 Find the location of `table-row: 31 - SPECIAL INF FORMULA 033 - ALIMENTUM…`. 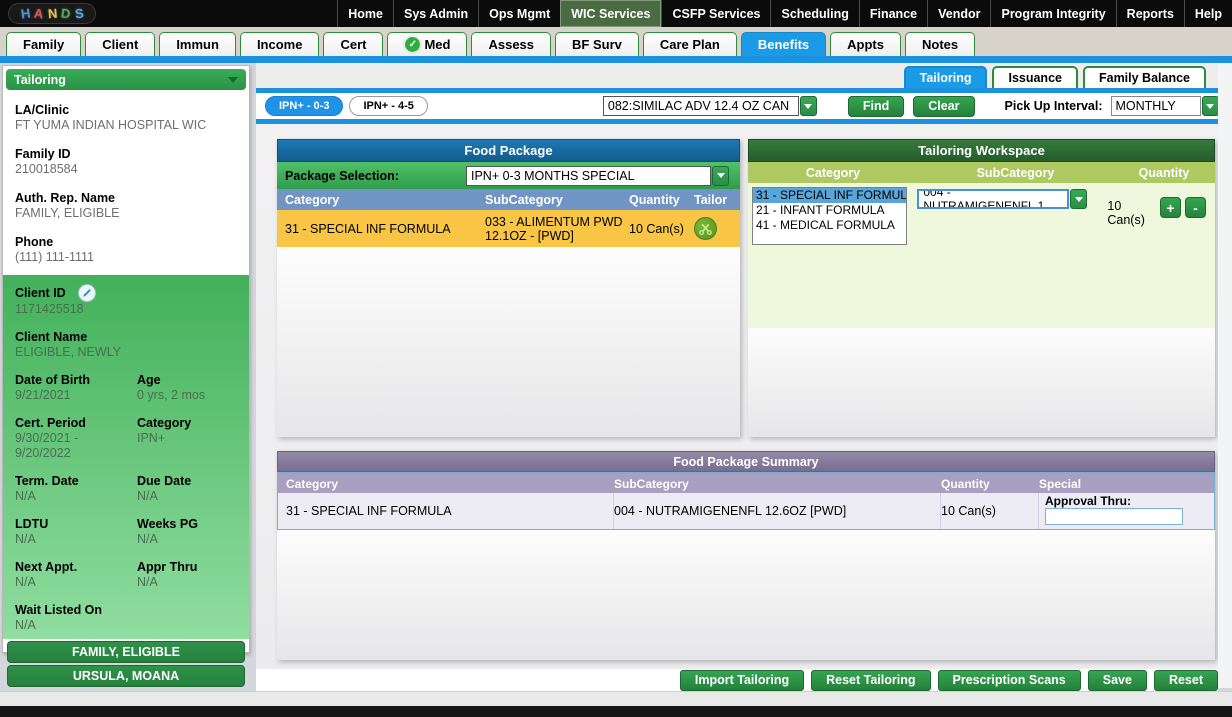

table-row: 31 - SPECIAL INF FORMULA 033 - ALIMENTUM… is located at coordinates (508, 228).